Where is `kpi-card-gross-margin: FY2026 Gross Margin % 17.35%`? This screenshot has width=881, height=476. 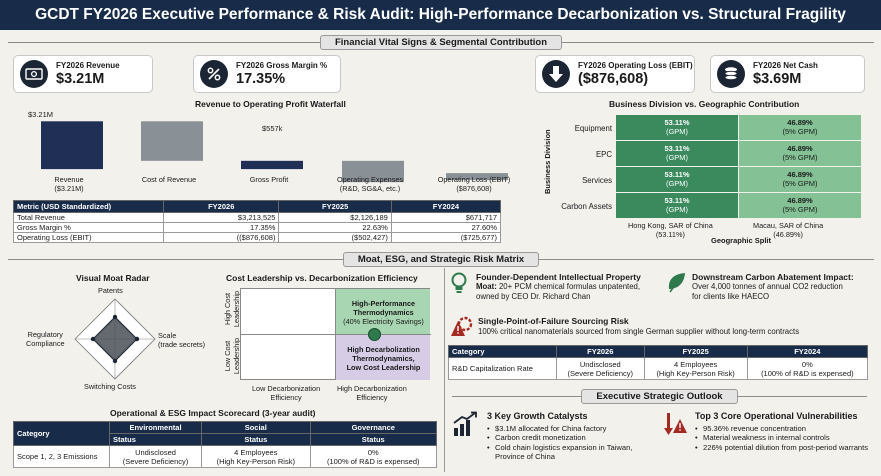 kpi-card-gross-margin: FY2026 Gross Margin % 17.35% is located at coordinates (267, 74).